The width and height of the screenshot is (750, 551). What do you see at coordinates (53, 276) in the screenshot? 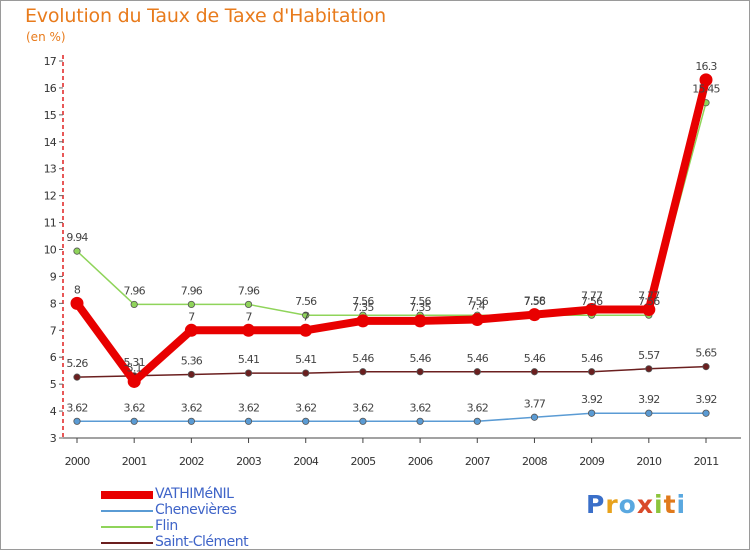
I see `y-tick-label: 9` at bounding box center [53, 276].